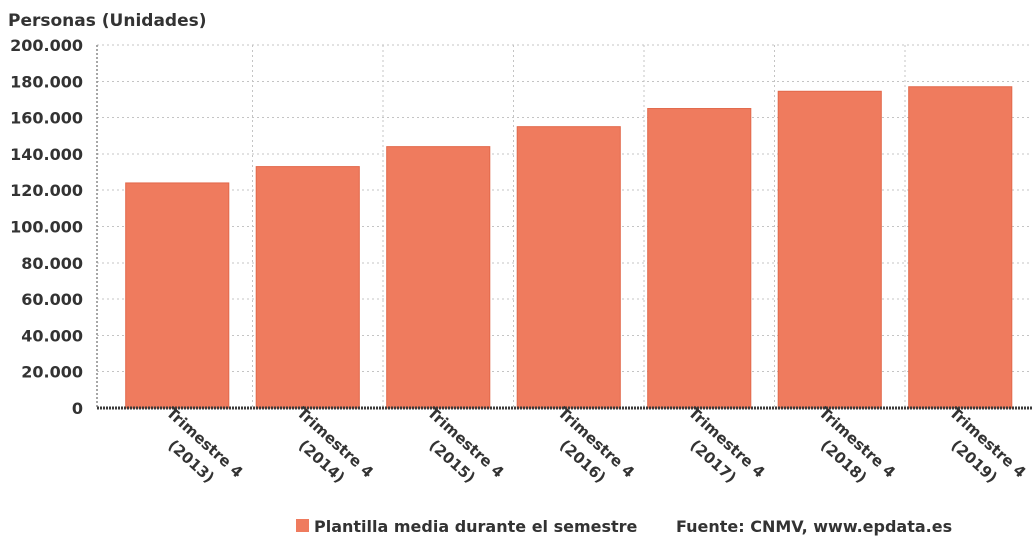  What do you see at coordinates (46, 190) in the screenshot?
I see `y-tick-label: 120.000` at bounding box center [46, 190].